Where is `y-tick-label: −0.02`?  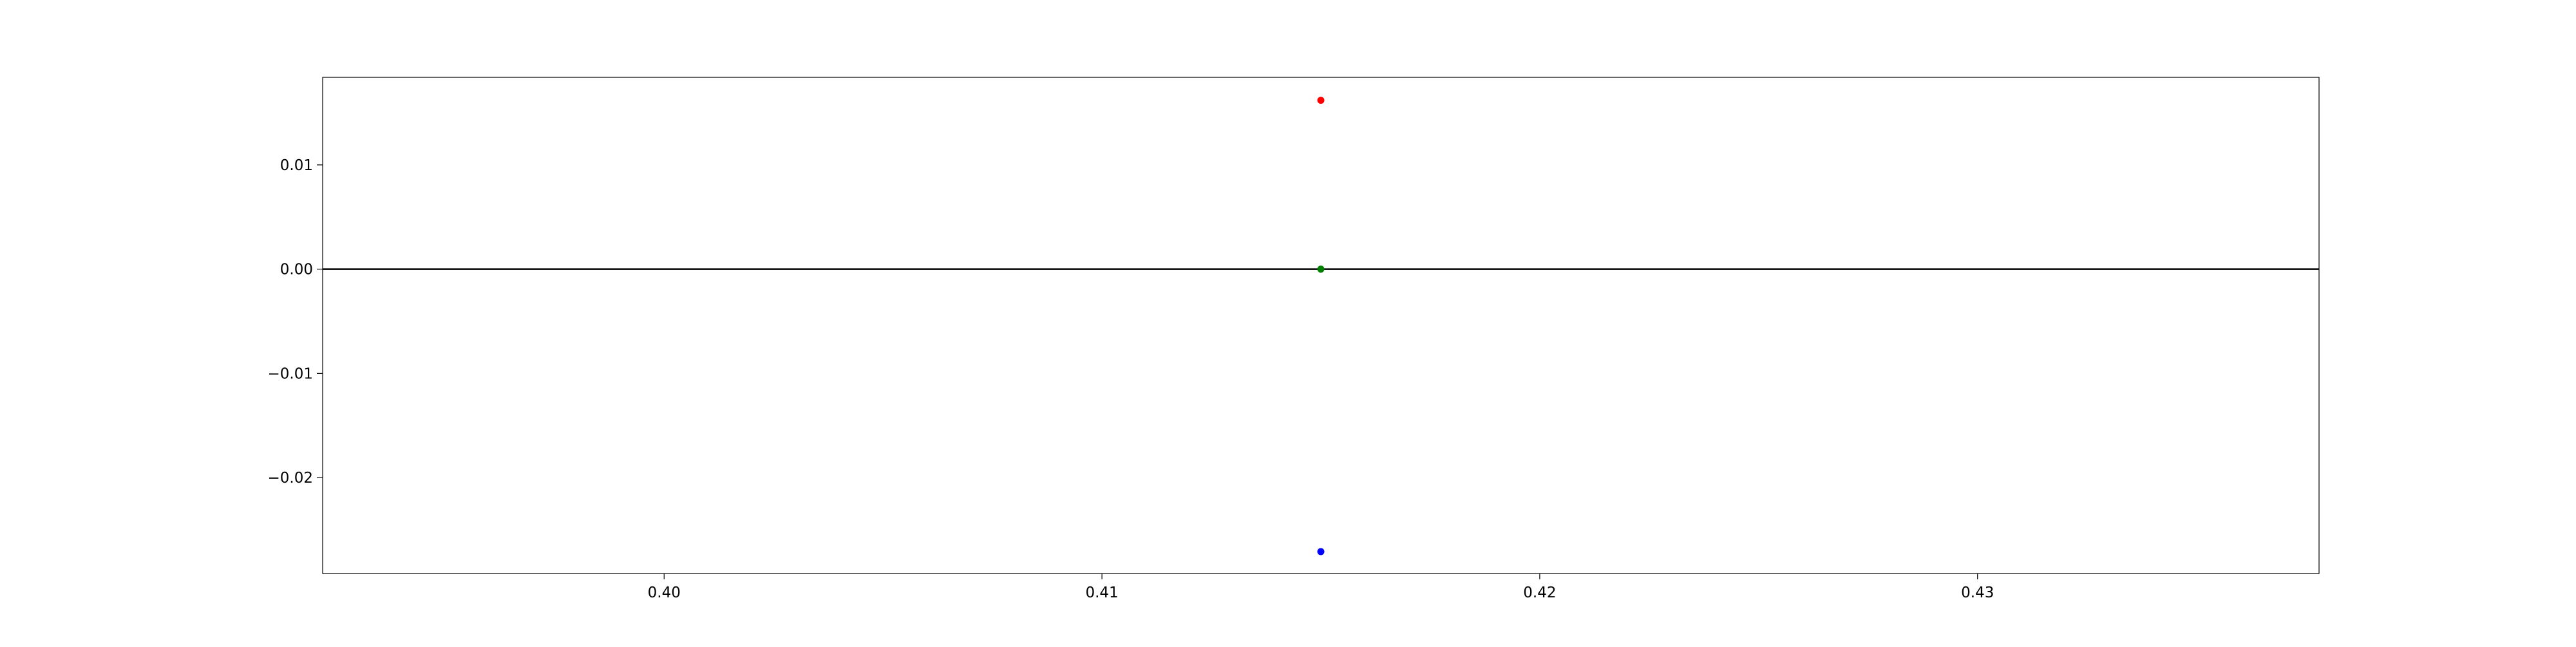 y-tick-label: −0.02 is located at coordinates (290, 478).